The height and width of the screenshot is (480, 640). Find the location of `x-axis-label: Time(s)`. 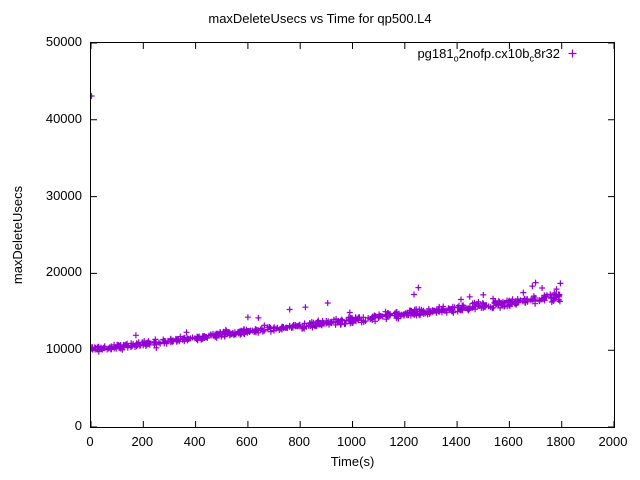

x-axis-label: Time(s) is located at coordinates (352, 461).